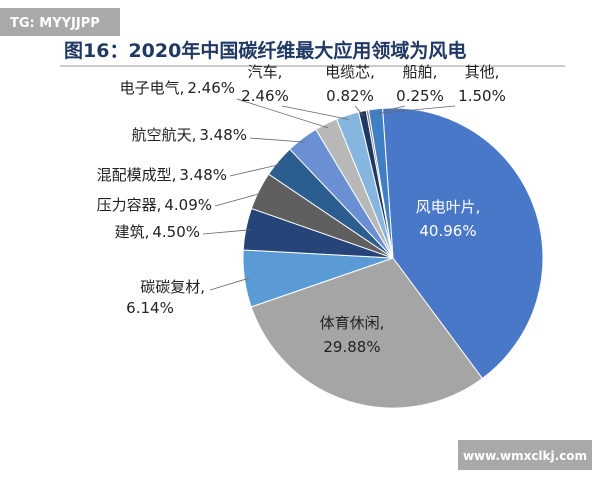  Describe the element at coordinates (176, 232) in the screenshot. I see `slice-value: 4.50%` at that location.